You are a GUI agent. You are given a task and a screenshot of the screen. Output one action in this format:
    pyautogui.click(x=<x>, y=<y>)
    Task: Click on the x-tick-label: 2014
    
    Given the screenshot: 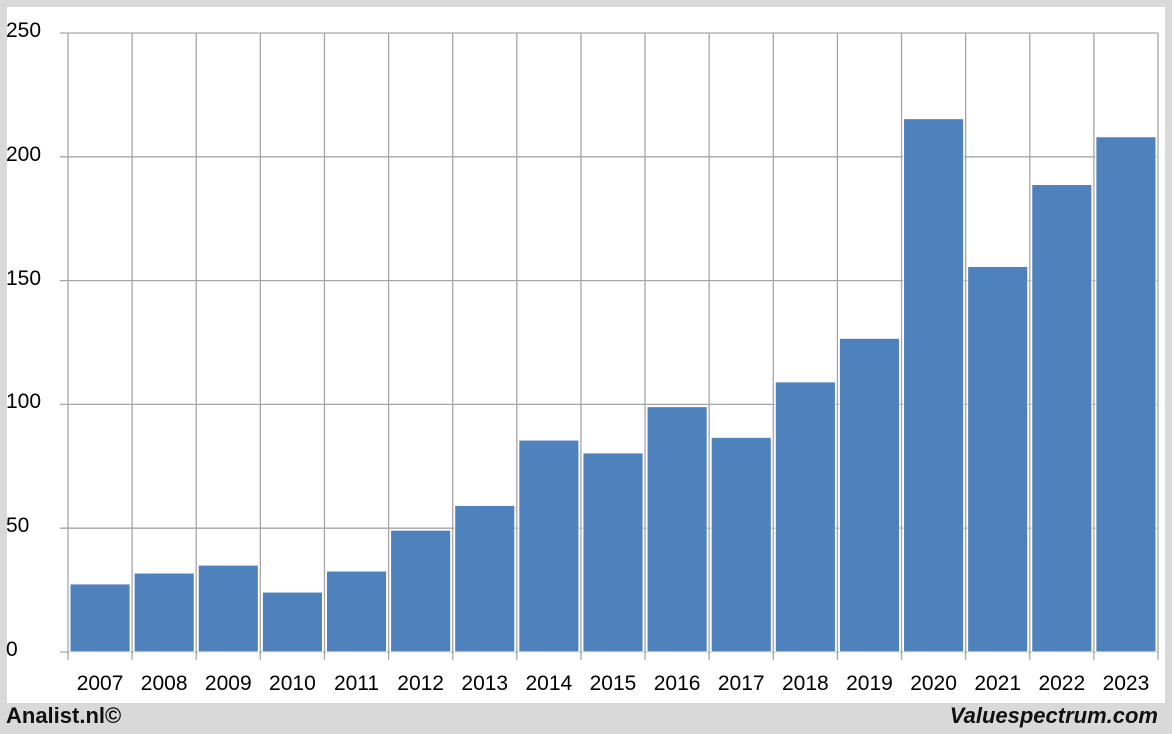 What is the action you would take?
    pyautogui.click(x=549, y=683)
    